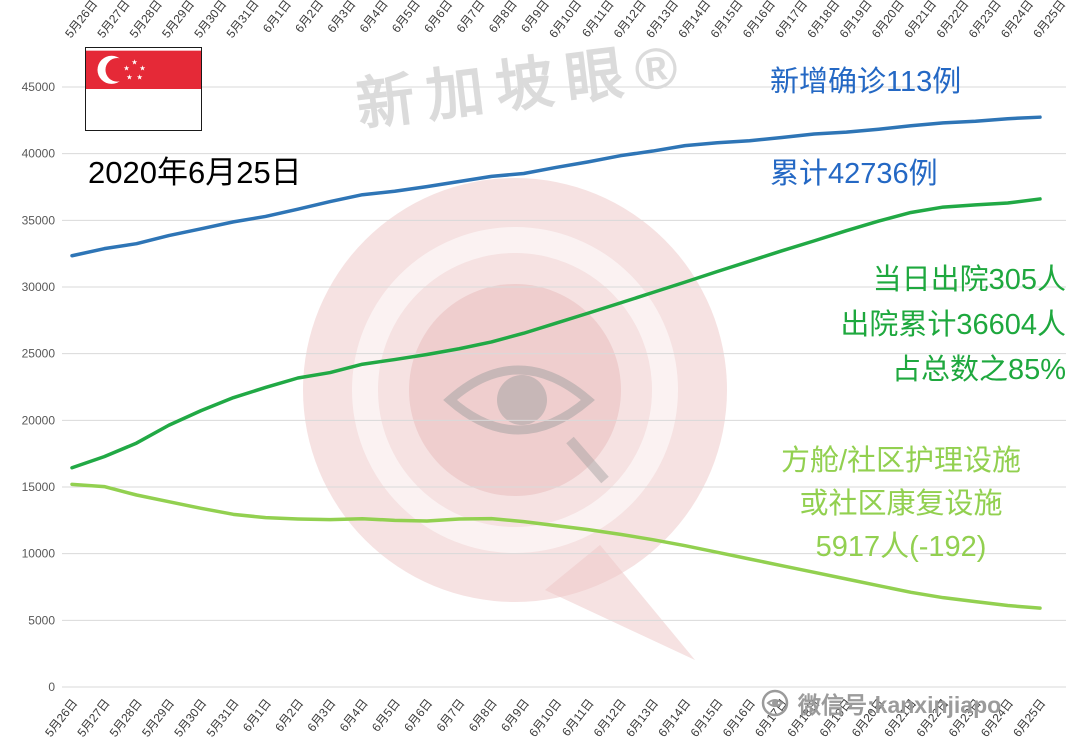  Describe the element at coordinates (39, 287) in the screenshot. I see `svg-text: 30000` at that location.